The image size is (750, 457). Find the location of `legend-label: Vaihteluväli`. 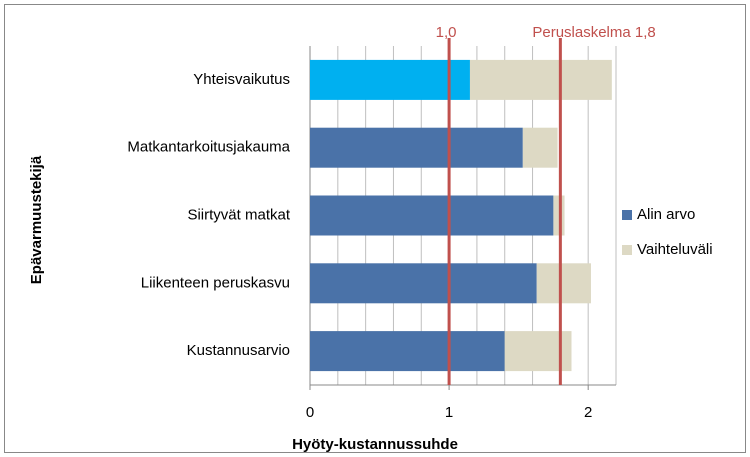

legend-label: Vaihteluväli is located at coordinates (675, 249).